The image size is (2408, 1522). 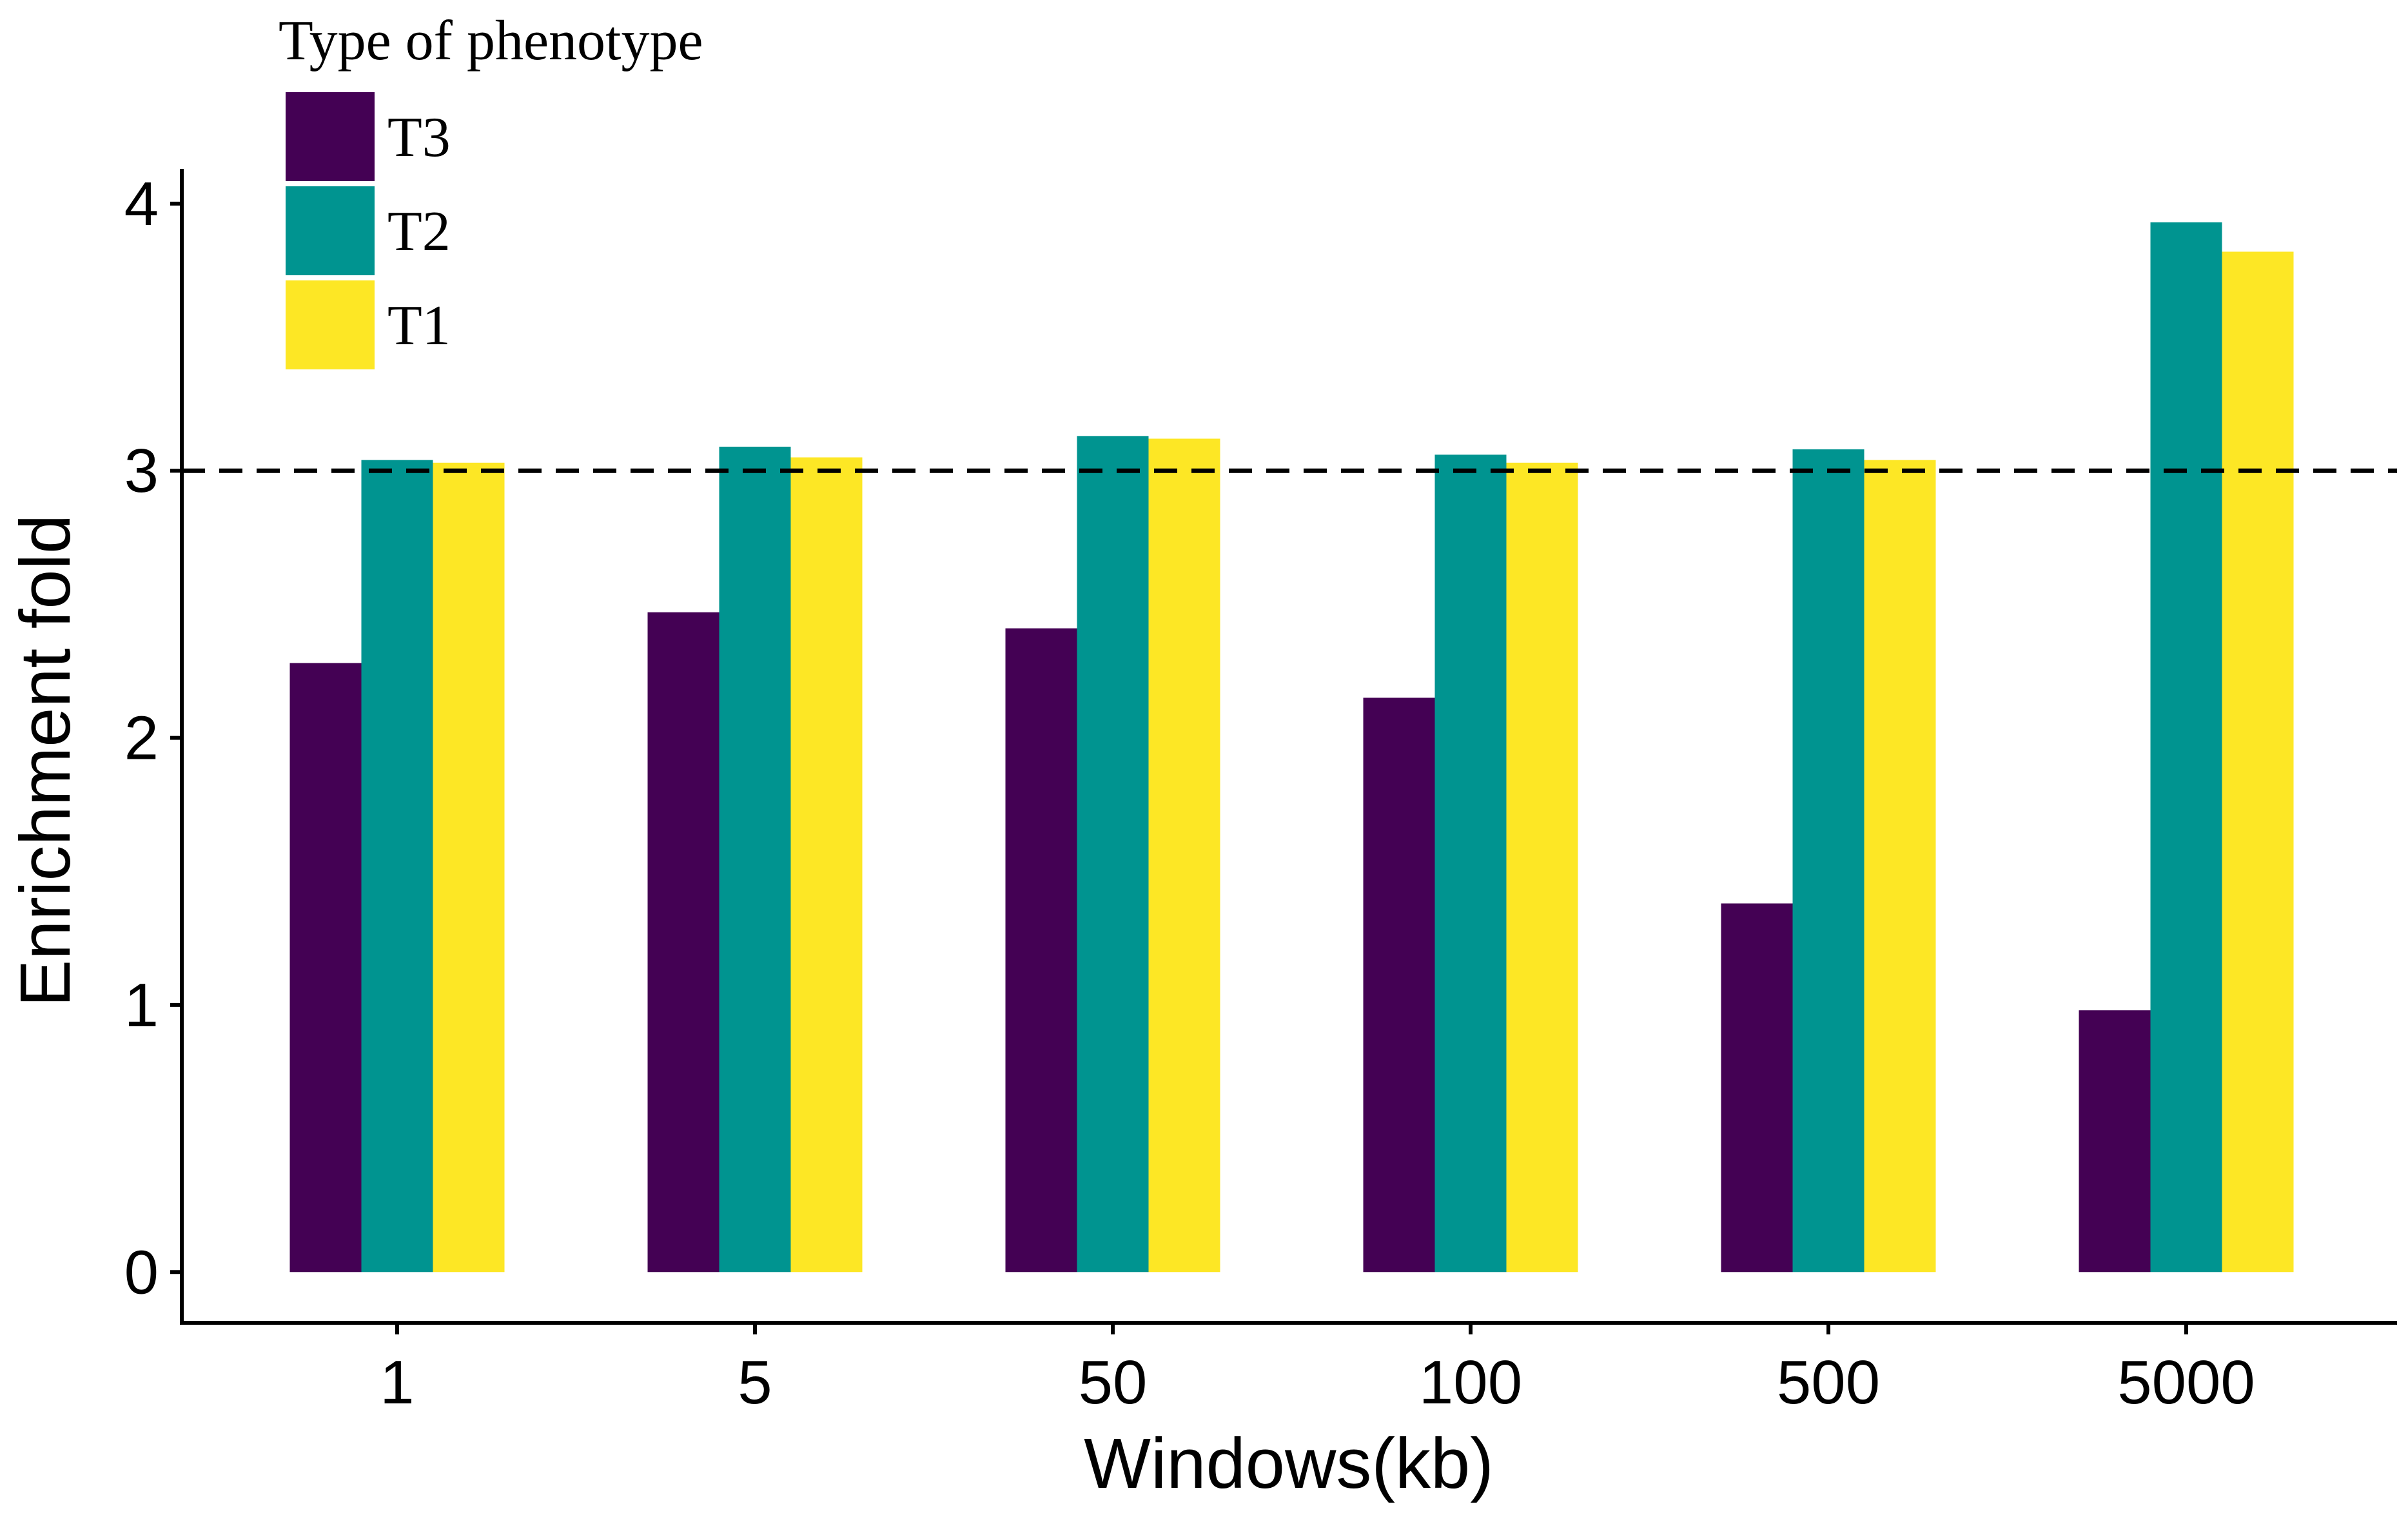 What do you see at coordinates (491, 41) in the screenshot?
I see `legend-title: Type of phenotype` at bounding box center [491, 41].